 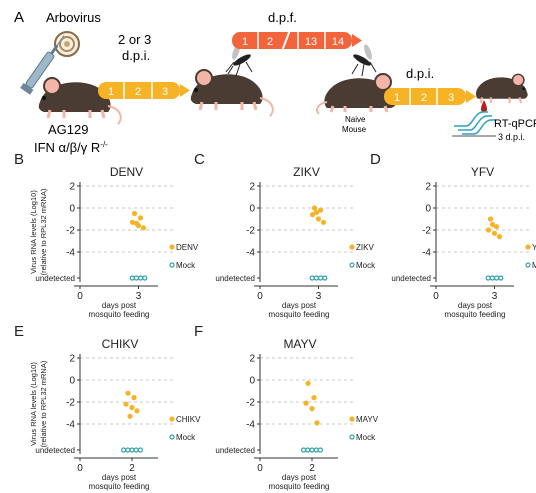 What do you see at coordinates (19, 159) in the screenshot?
I see `panel-letter: B` at bounding box center [19, 159].